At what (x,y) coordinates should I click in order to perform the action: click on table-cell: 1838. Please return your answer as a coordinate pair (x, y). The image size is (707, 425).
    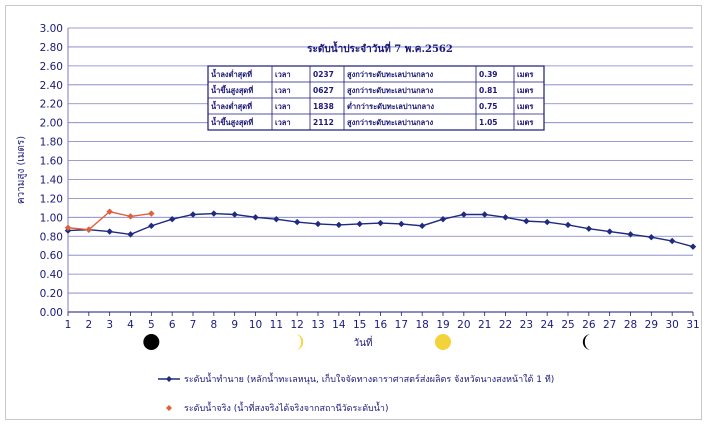
    Looking at the image, I should click on (323, 106).